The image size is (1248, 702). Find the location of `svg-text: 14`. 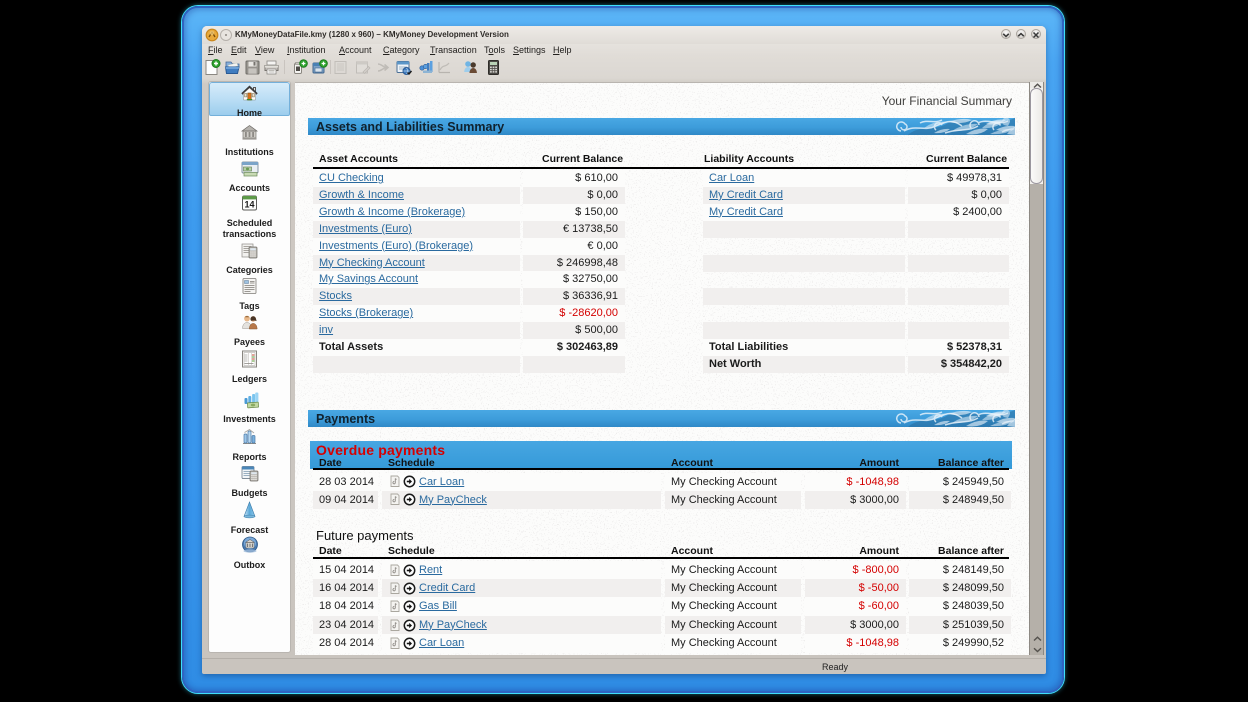

svg-text: 14 is located at coordinates (249, 205).